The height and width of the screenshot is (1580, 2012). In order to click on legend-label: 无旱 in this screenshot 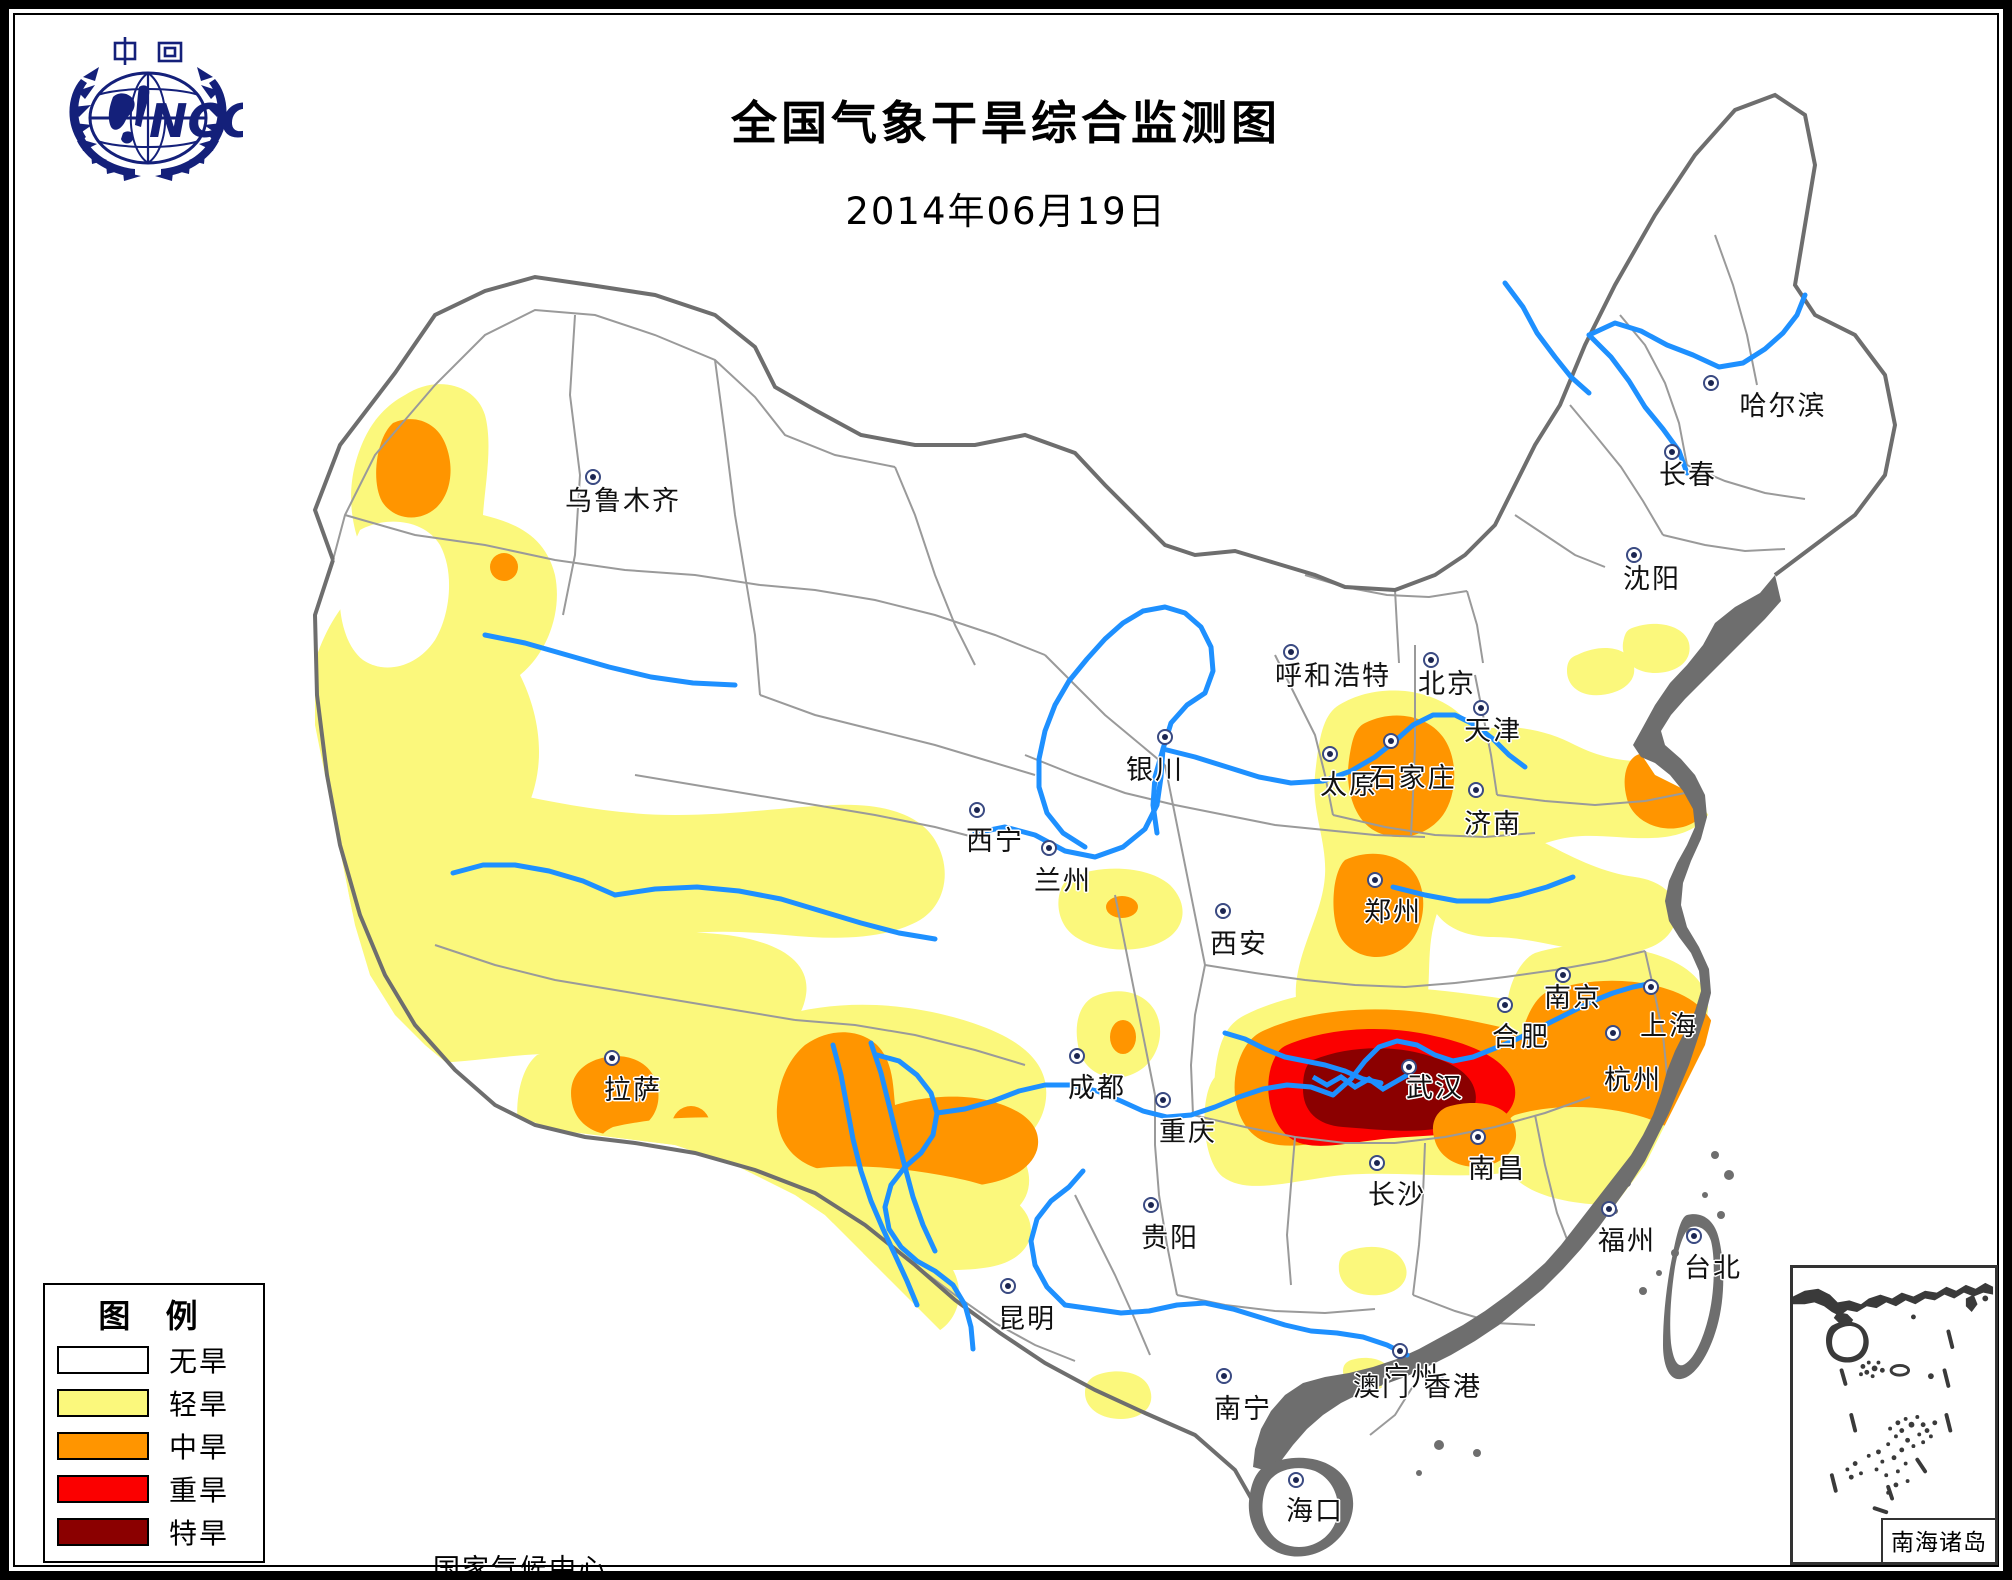, I will do `click(199, 1361)`.